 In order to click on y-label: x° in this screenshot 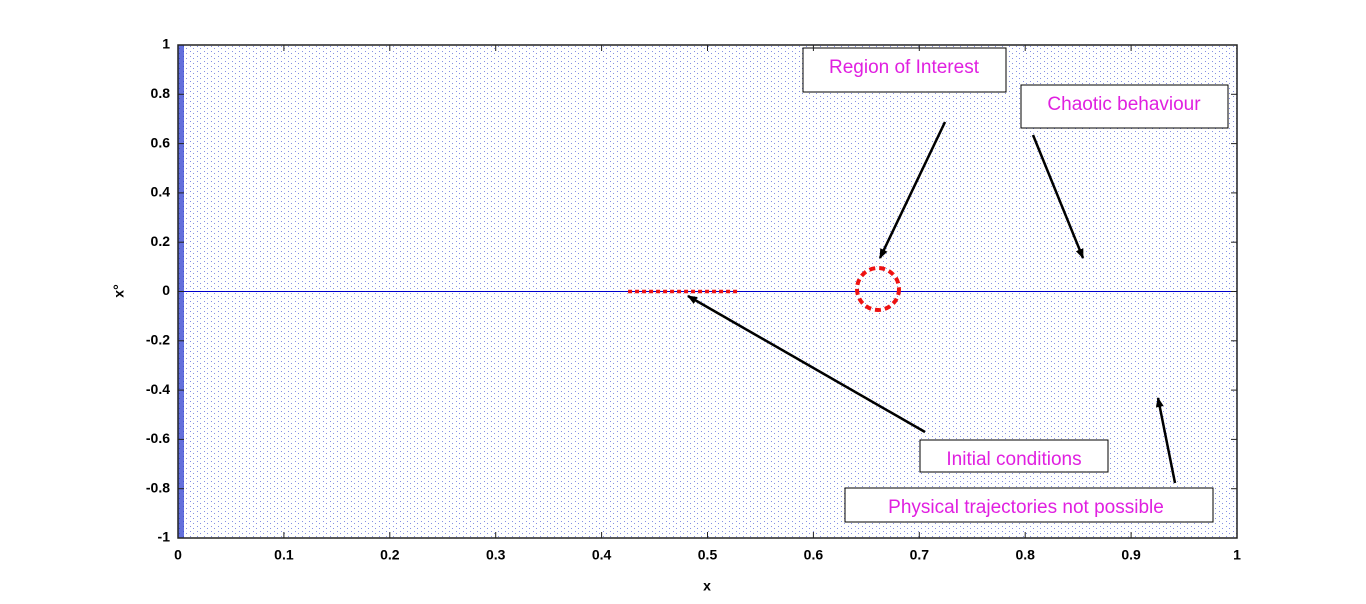, I will do `click(119, 290)`.